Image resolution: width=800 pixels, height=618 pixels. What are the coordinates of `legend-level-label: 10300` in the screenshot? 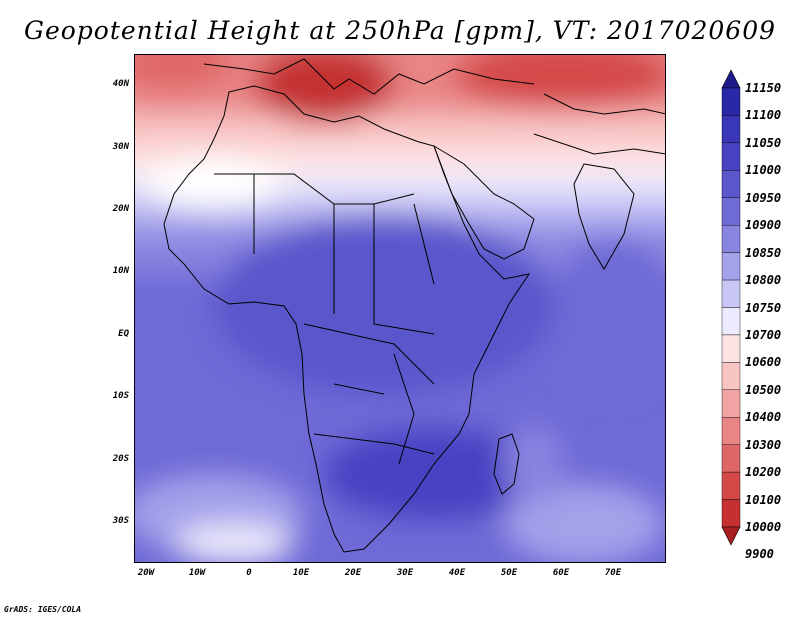 It's located at (763, 444).